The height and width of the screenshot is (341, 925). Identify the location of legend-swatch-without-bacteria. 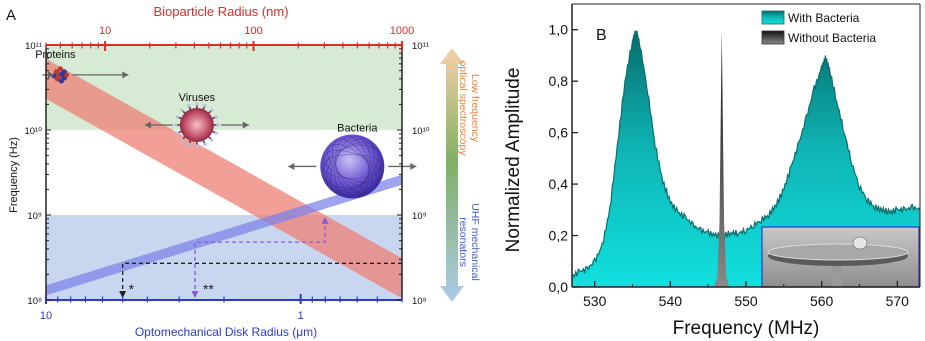
(773, 37).